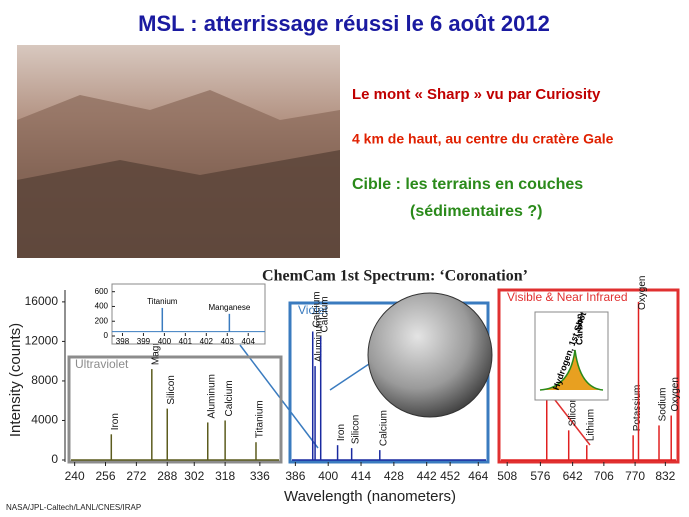 Image resolution: width=689 pixels, height=517 pixels. What do you see at coordinates (167, 476) in the screenshot?
I see `x-tick-label: 288` at bounding box center [167, 476].